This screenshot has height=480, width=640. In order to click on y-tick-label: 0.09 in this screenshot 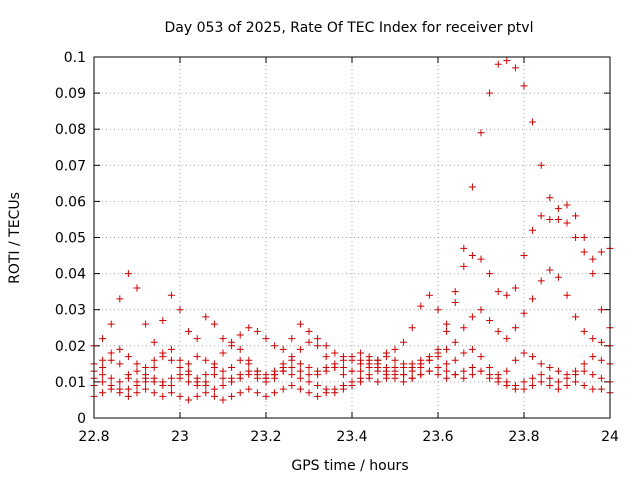, I will do `click(70, 94)`.